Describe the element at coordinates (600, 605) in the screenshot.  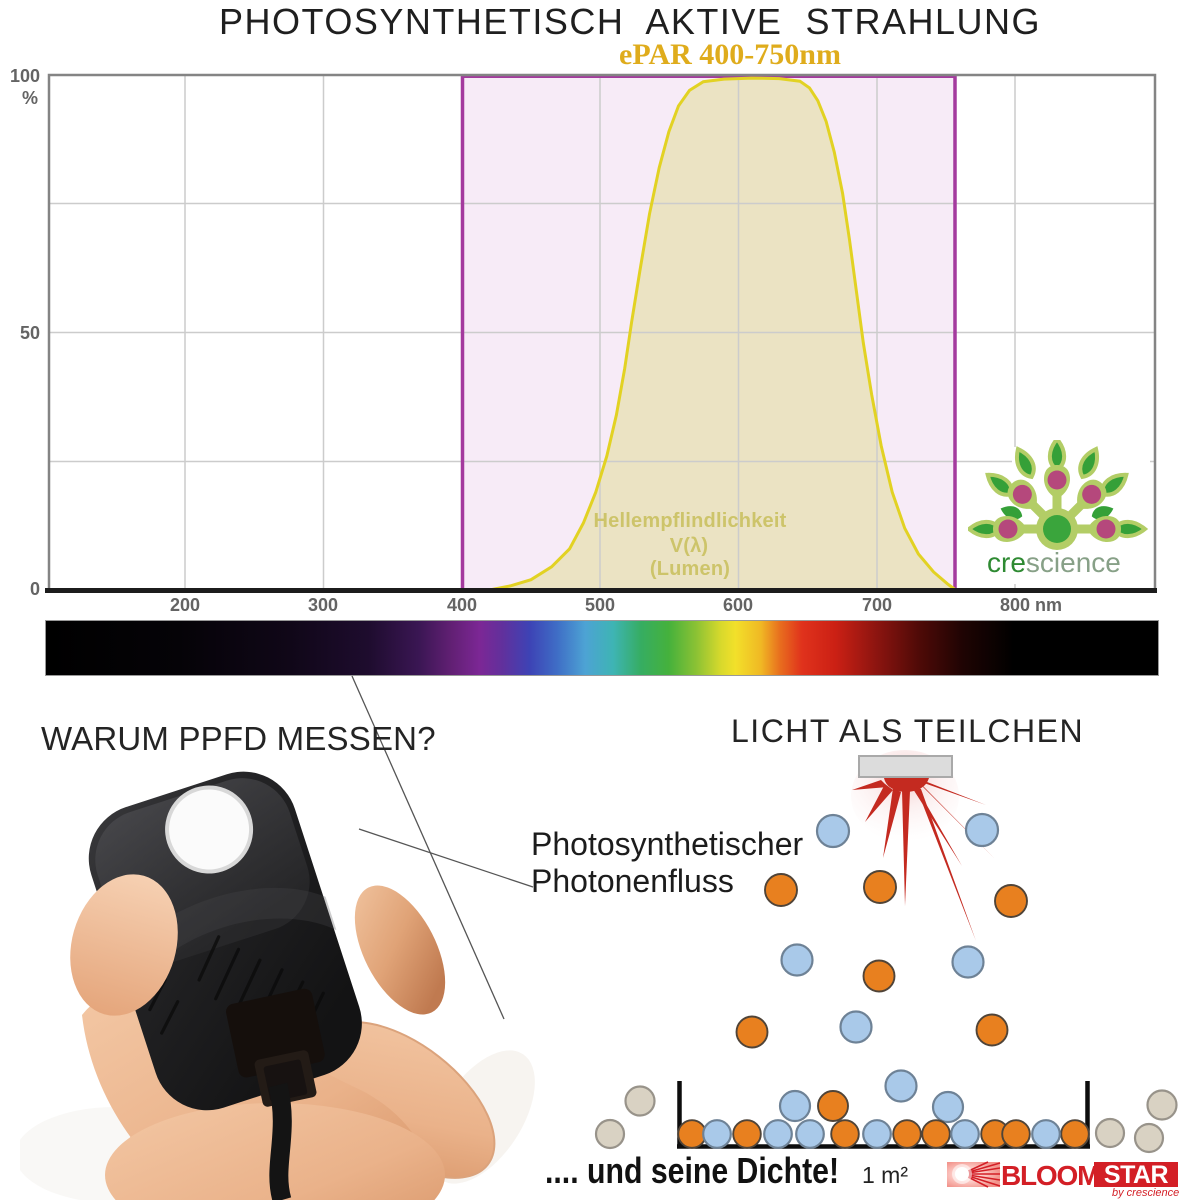
I see `svg-text: 500` at that location.